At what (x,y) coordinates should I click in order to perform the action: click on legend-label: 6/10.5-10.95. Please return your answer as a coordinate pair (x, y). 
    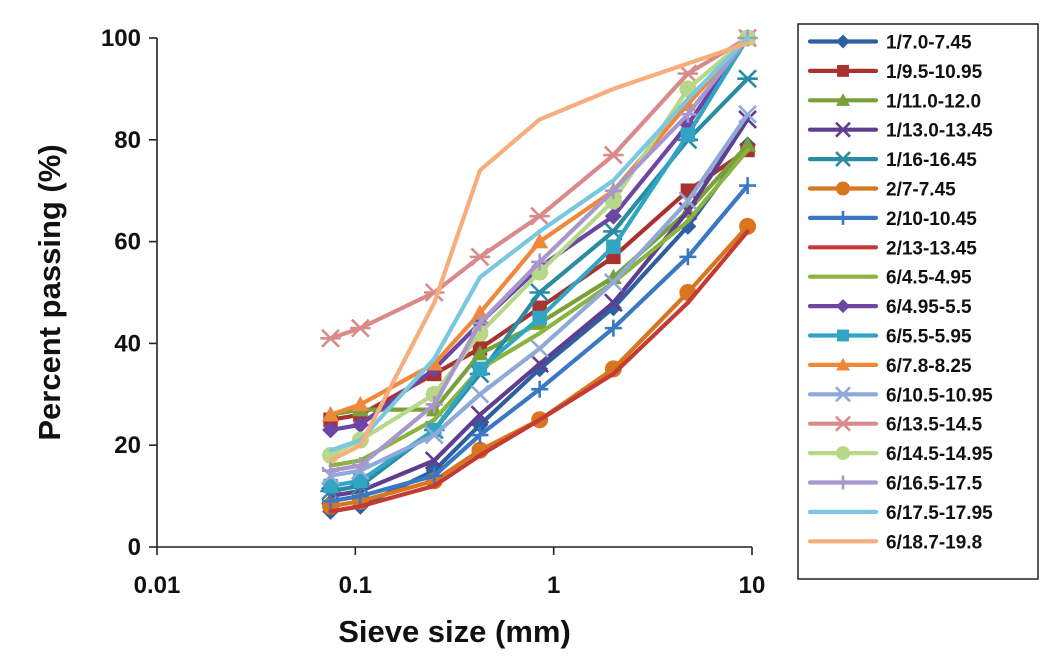
    Looking at the image, I should click on (939, 395).